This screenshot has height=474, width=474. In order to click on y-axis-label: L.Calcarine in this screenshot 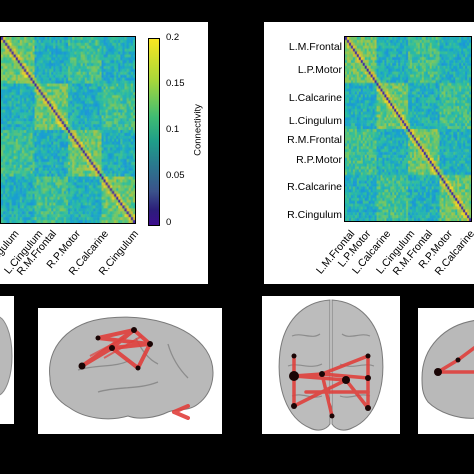, I will do `click(315, 98)`.